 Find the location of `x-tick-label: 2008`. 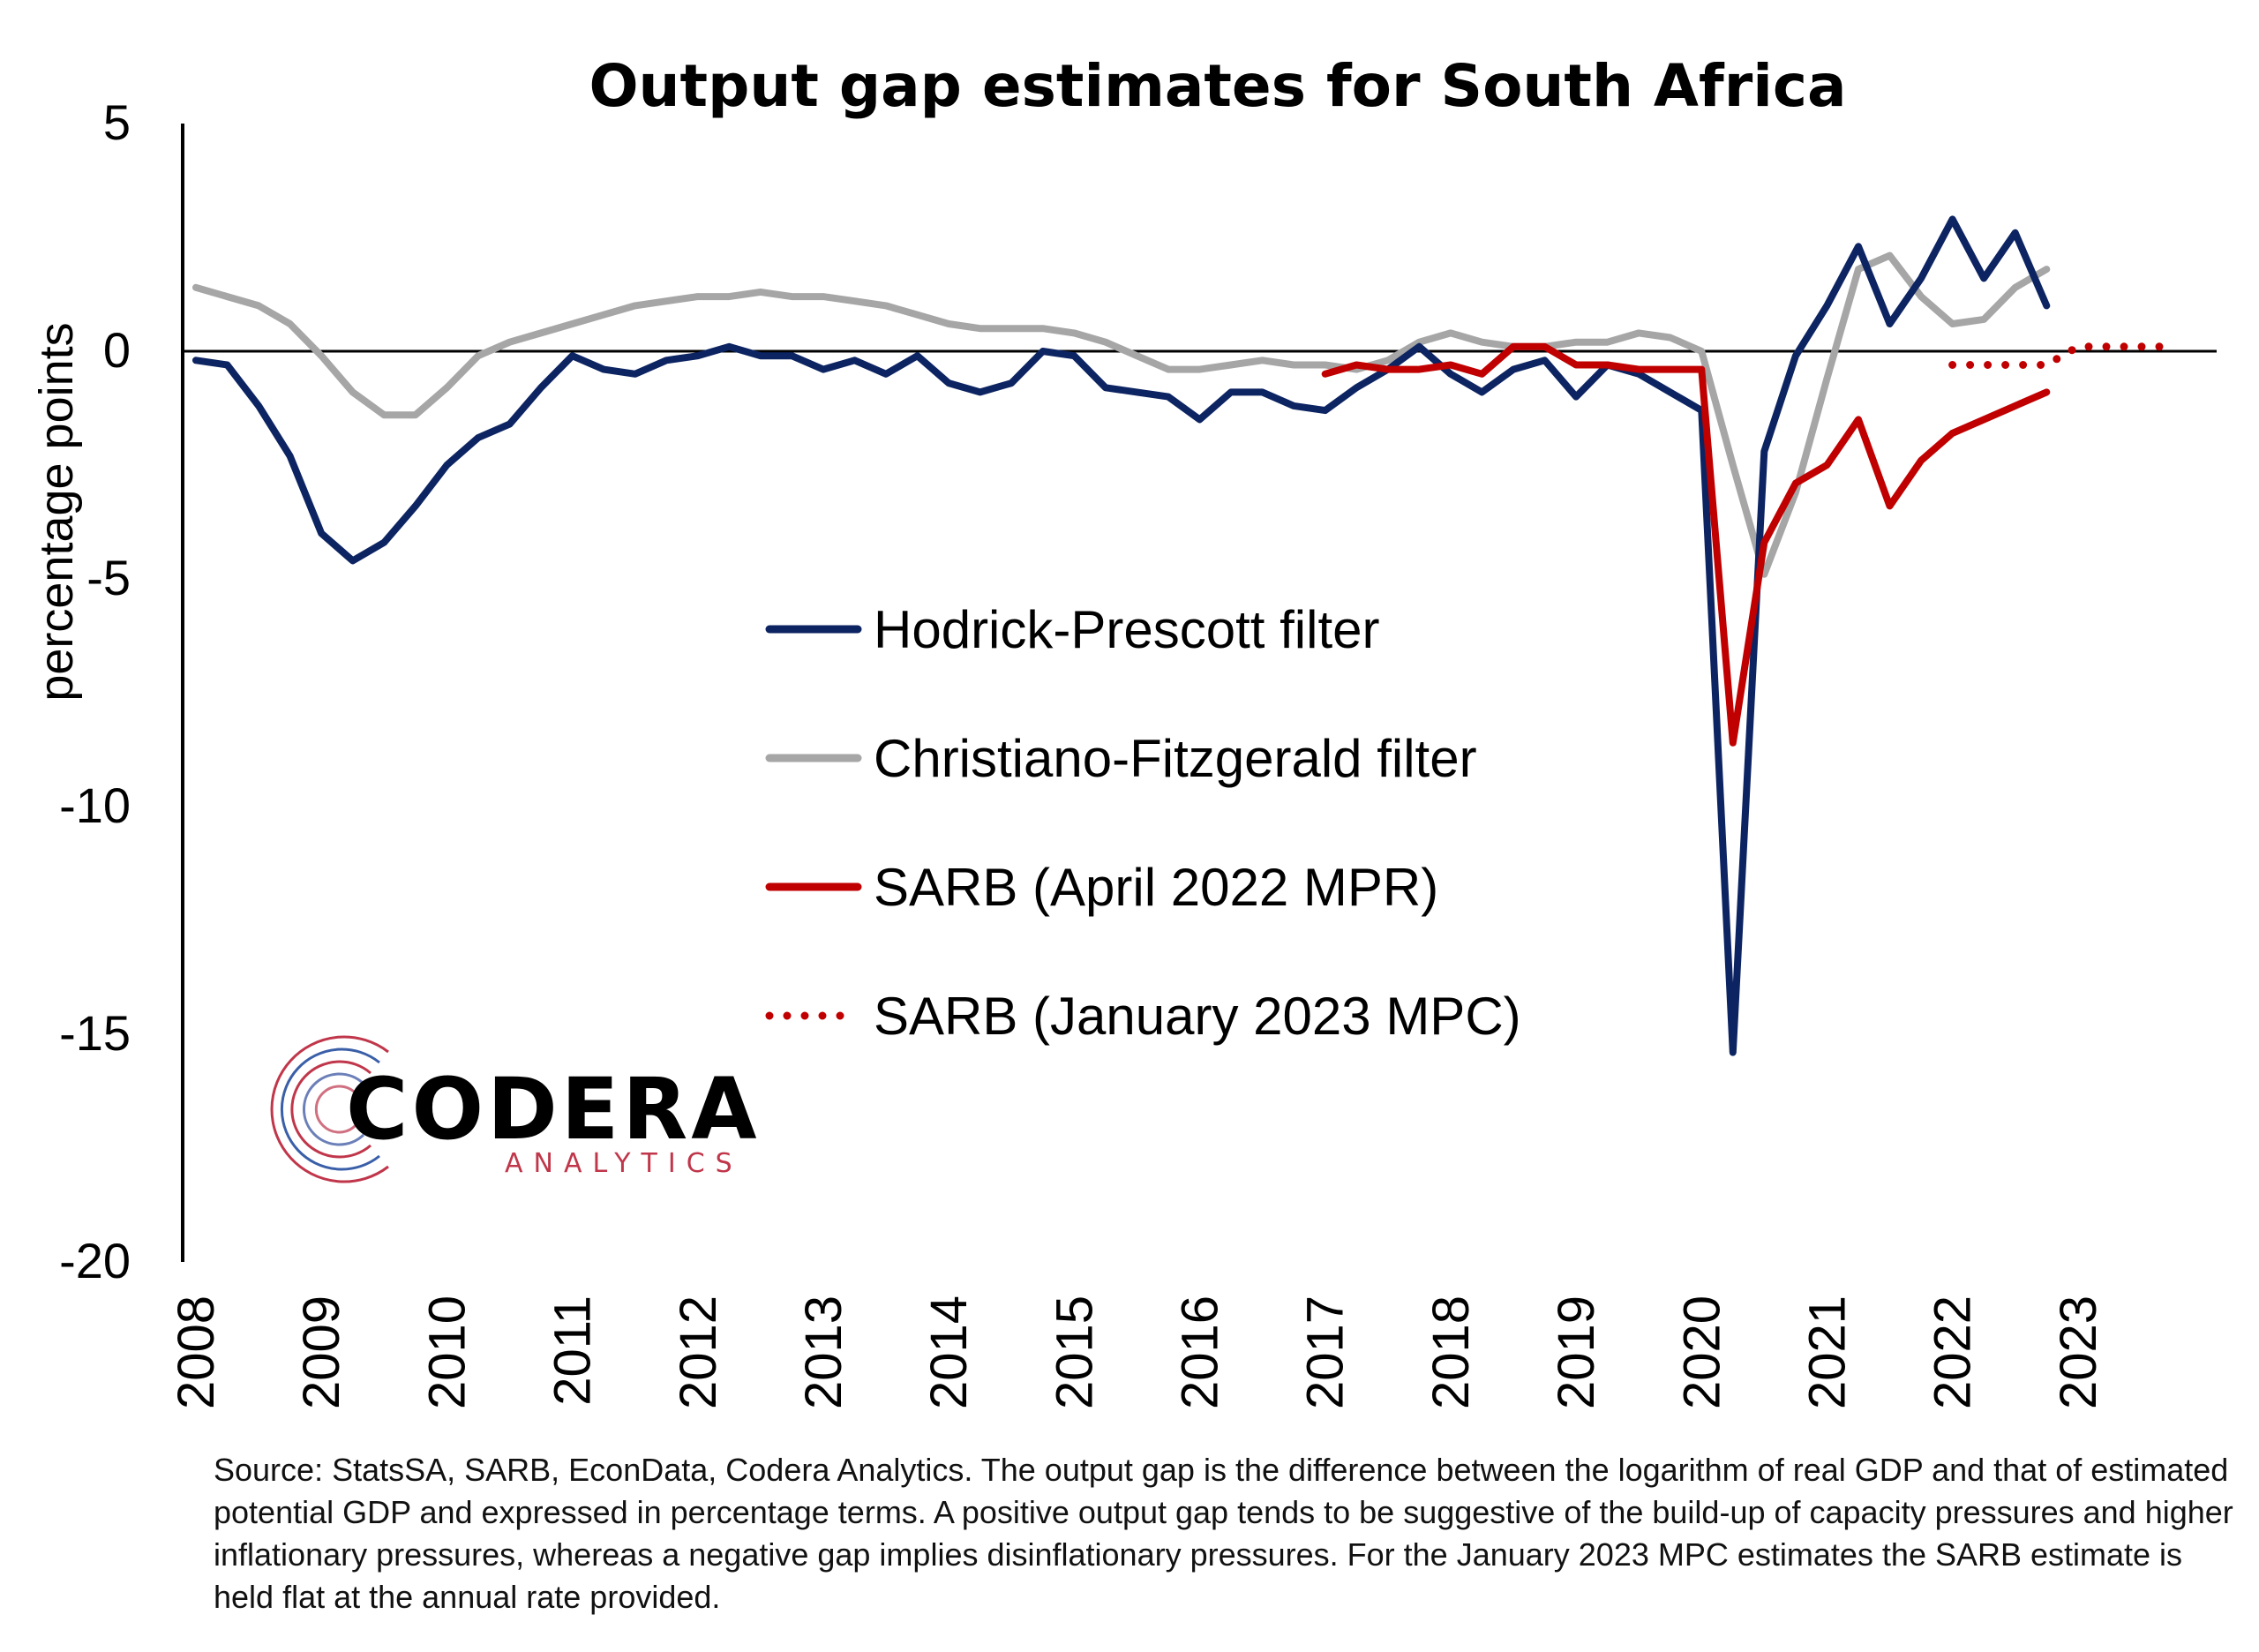

x-tick-label: 2008 is located at coordinates (196, 1352).